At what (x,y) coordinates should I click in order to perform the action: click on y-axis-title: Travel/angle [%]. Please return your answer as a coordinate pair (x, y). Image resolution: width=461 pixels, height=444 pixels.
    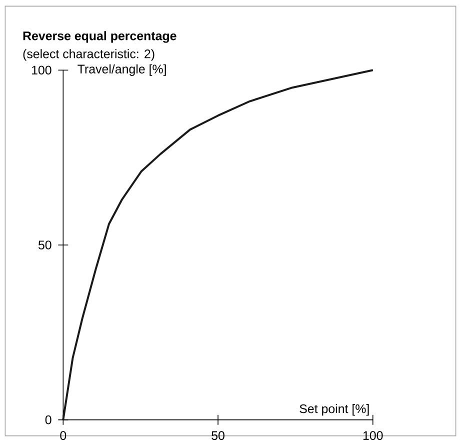
    Looking at the image, I should click on (122, 70).